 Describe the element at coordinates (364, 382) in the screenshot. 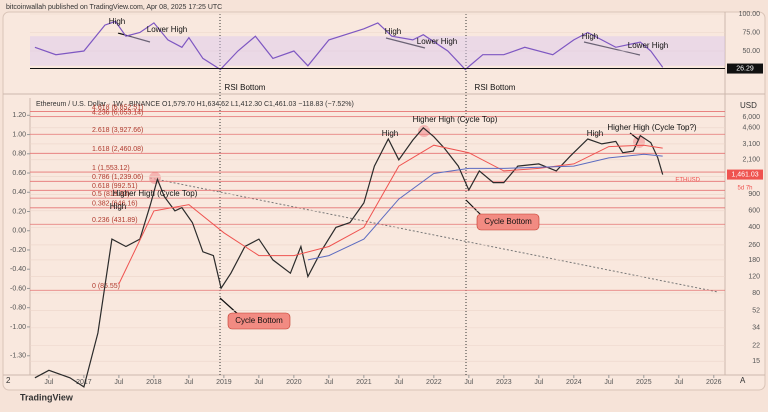

I see `x-tick-label: 2021` at that location.